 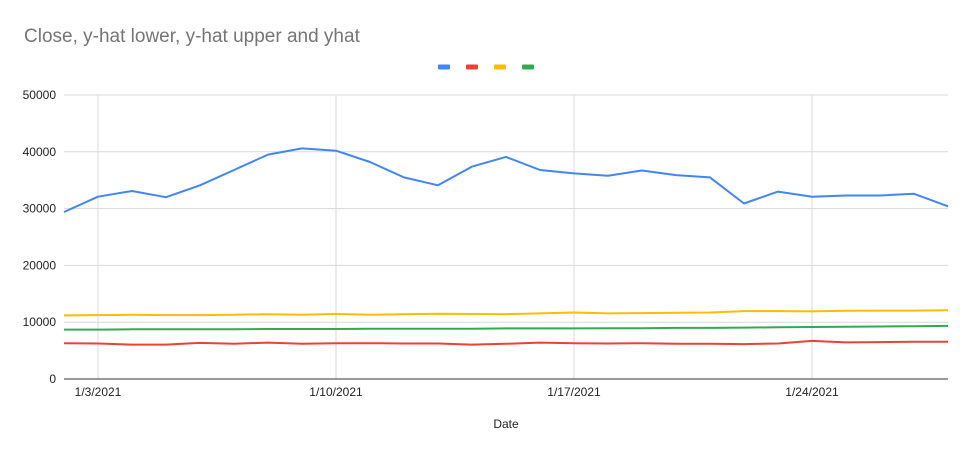 What do you see at coordinates (40, 152) in the screenshot?
I see `y-tick-label: 40000` at bounding box center [40, 152].